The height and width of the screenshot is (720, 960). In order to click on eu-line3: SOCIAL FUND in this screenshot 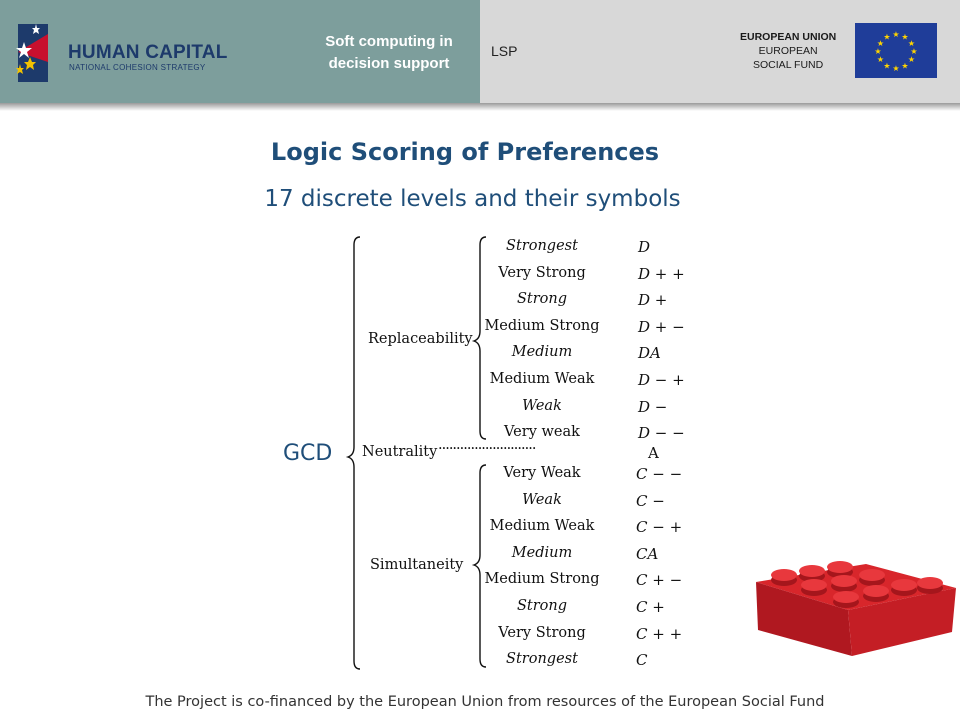, I will do `click(788, 65)`.